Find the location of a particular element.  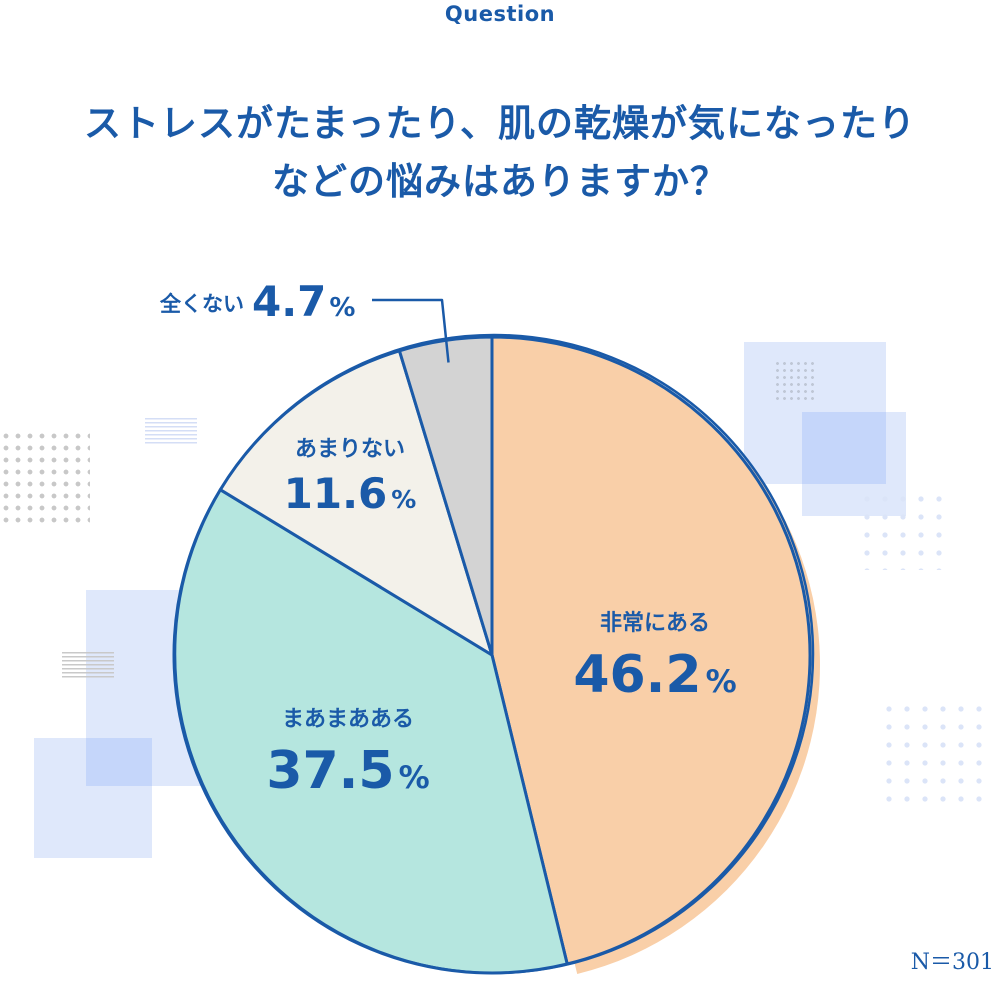

slice-value-1: 46.2% is located at coordinates (654, 675).